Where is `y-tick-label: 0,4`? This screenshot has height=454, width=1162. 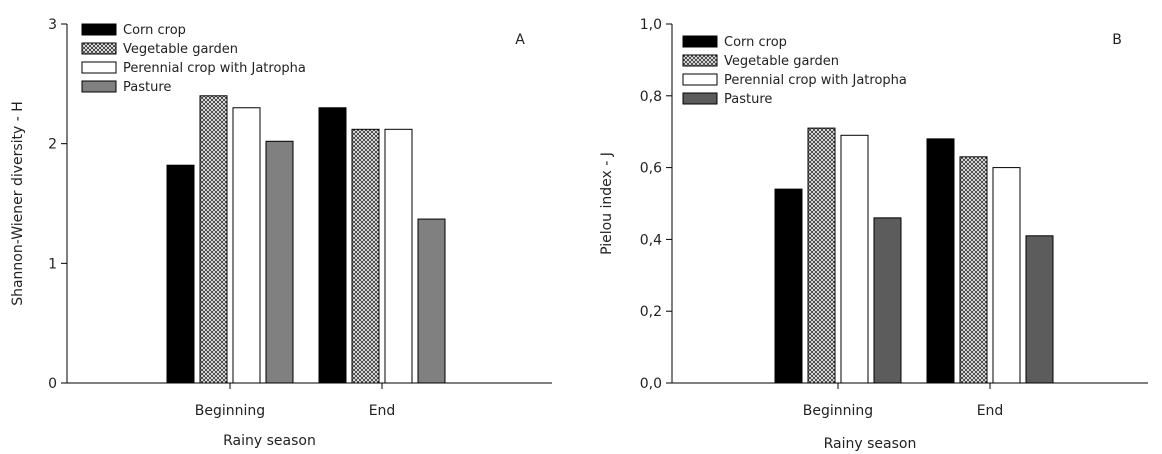 y-tick-label: 0,4 is located at coordinates (651, 240).